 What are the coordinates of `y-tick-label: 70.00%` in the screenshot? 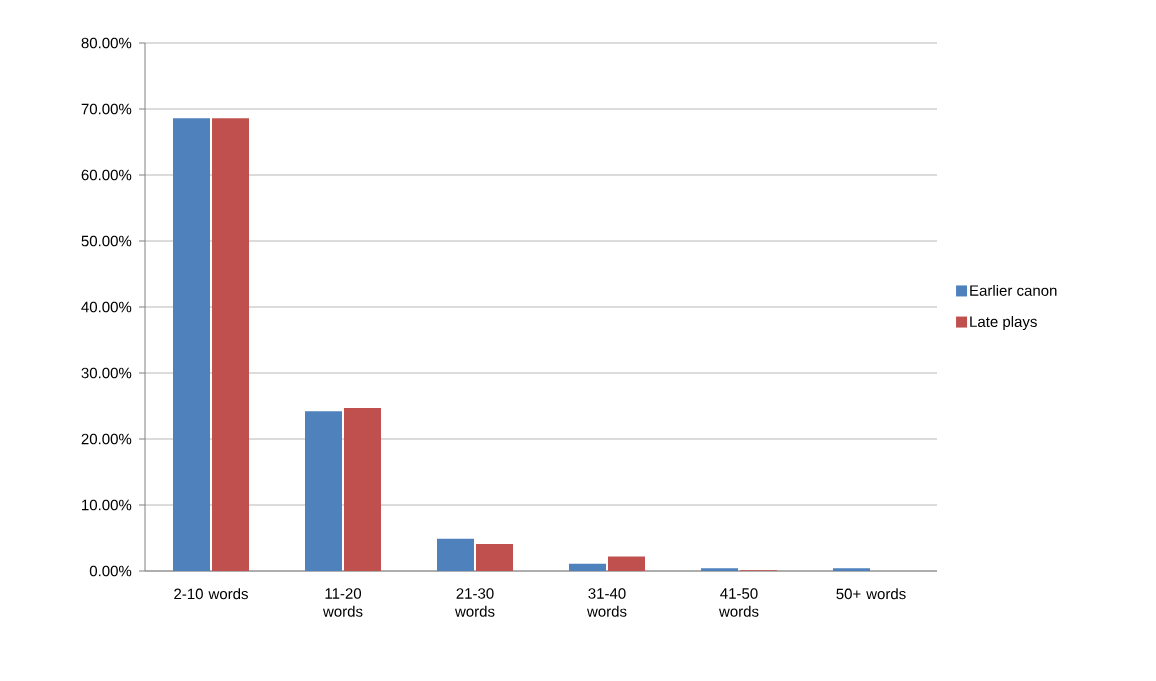 It's located at (106, 109).